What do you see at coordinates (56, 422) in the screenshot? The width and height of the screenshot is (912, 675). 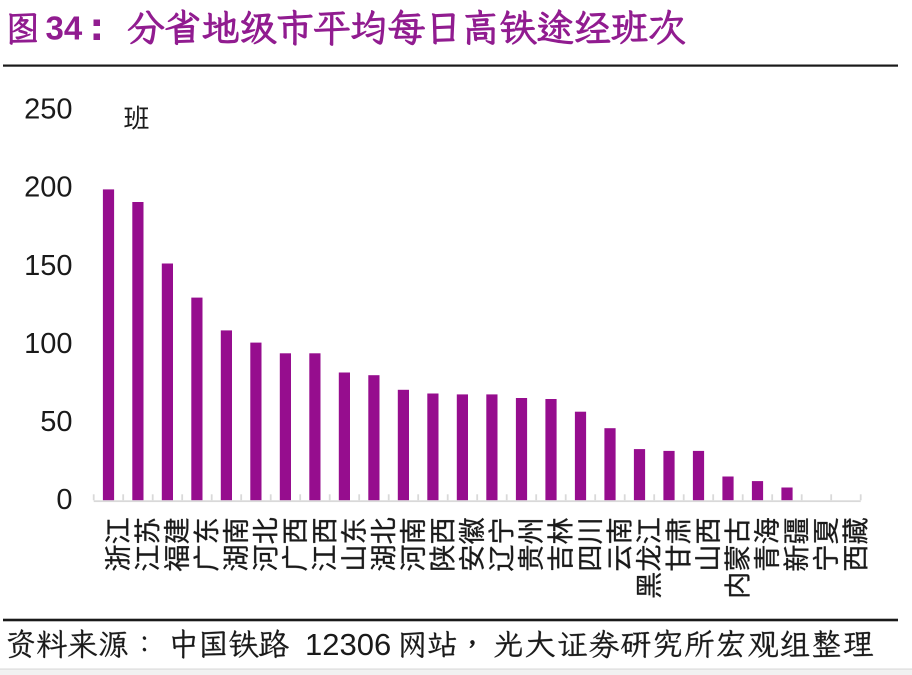 I see `svg-text: 50` at bounding box center [56, 422].